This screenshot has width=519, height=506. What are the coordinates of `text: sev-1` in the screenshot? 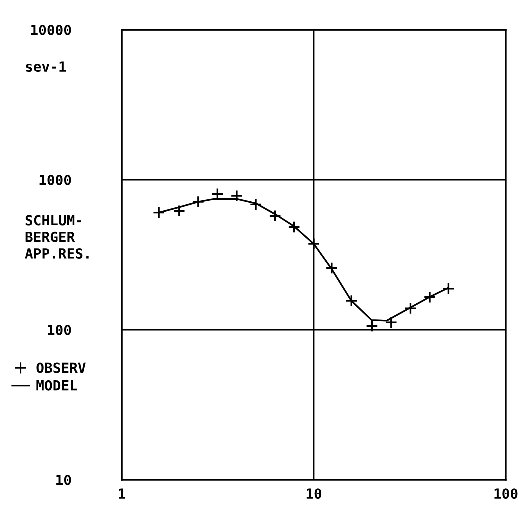 It's located at (46, 67).